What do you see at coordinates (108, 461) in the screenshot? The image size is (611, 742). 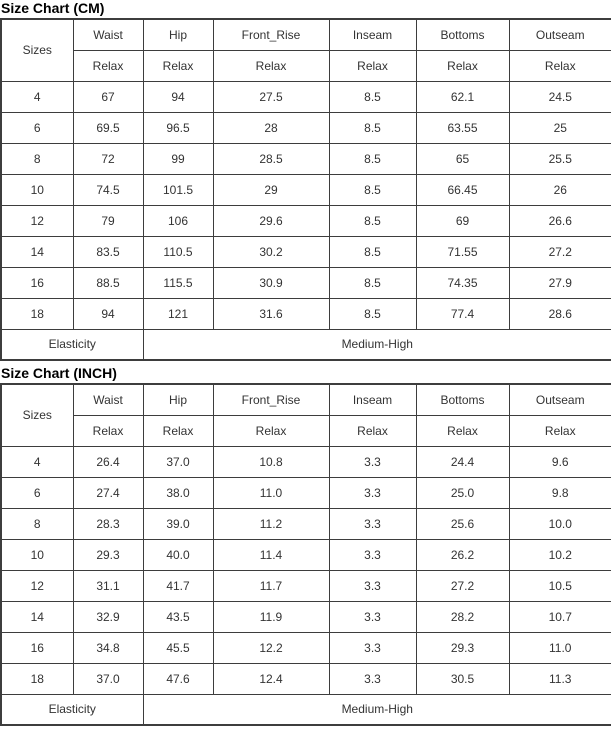 I see `measurement-cell: 26.4` at bounding box center [108, 461].